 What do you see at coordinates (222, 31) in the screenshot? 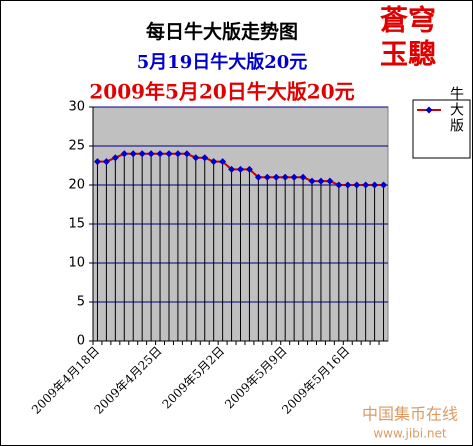
I see `chart-title: 每日牛大版走势图` at bounding box center [222, 31].